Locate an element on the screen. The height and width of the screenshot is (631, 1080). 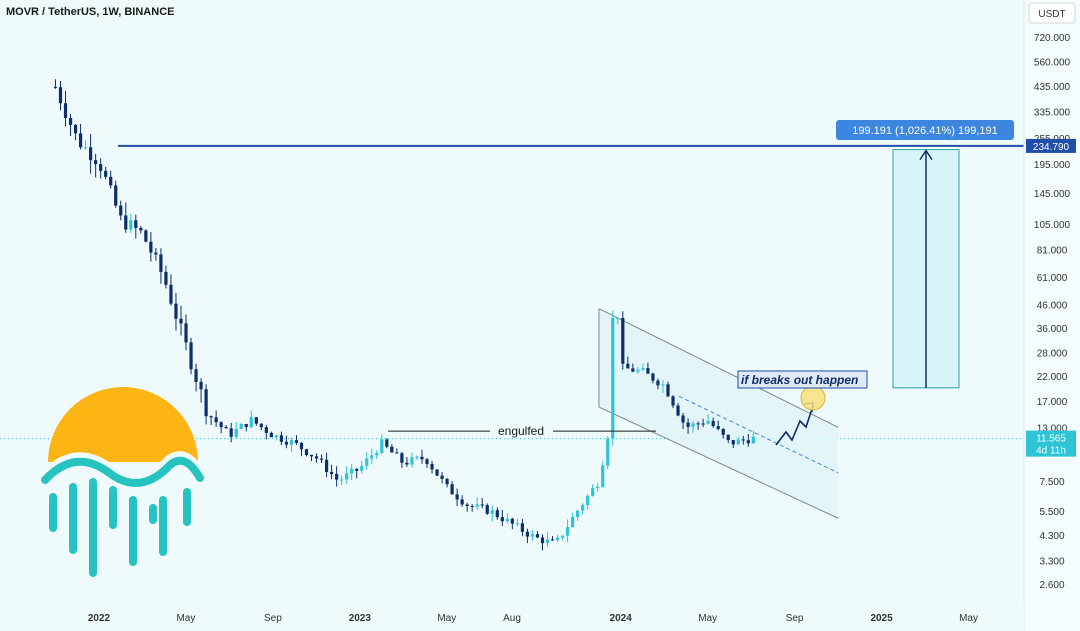
y-tick-label: 2.600 is located at coordinates (1051, 585).